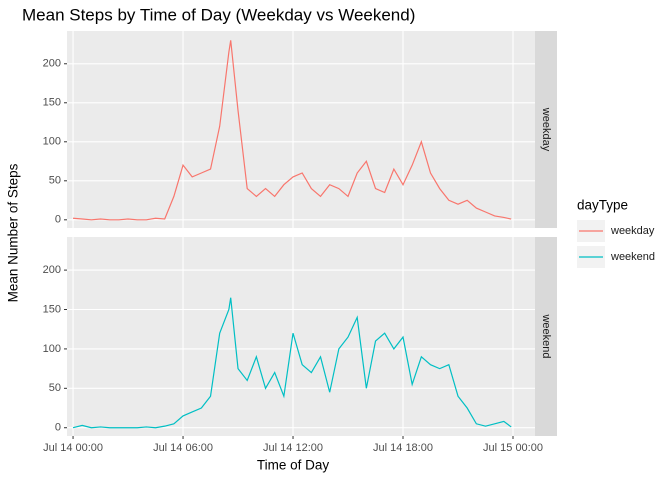 The image size is (672, 480). Describe the element at coordinates (73, 448) in the screenshot. I see `x-tick-label: Jul 14 00:00` at that location.